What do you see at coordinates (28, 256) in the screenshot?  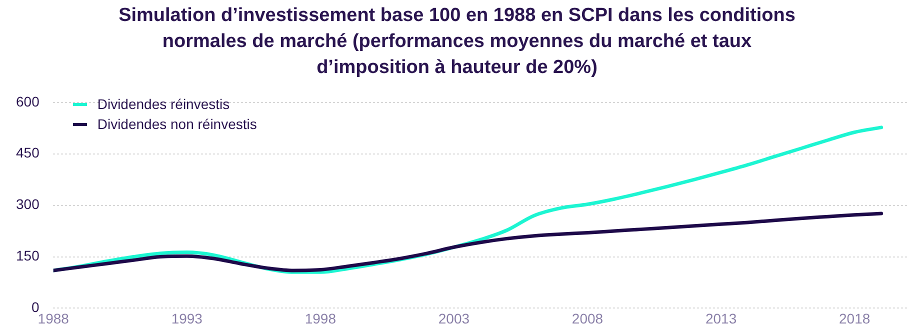 I see `y-tick-label: 150` at bounding box center [28, 256].